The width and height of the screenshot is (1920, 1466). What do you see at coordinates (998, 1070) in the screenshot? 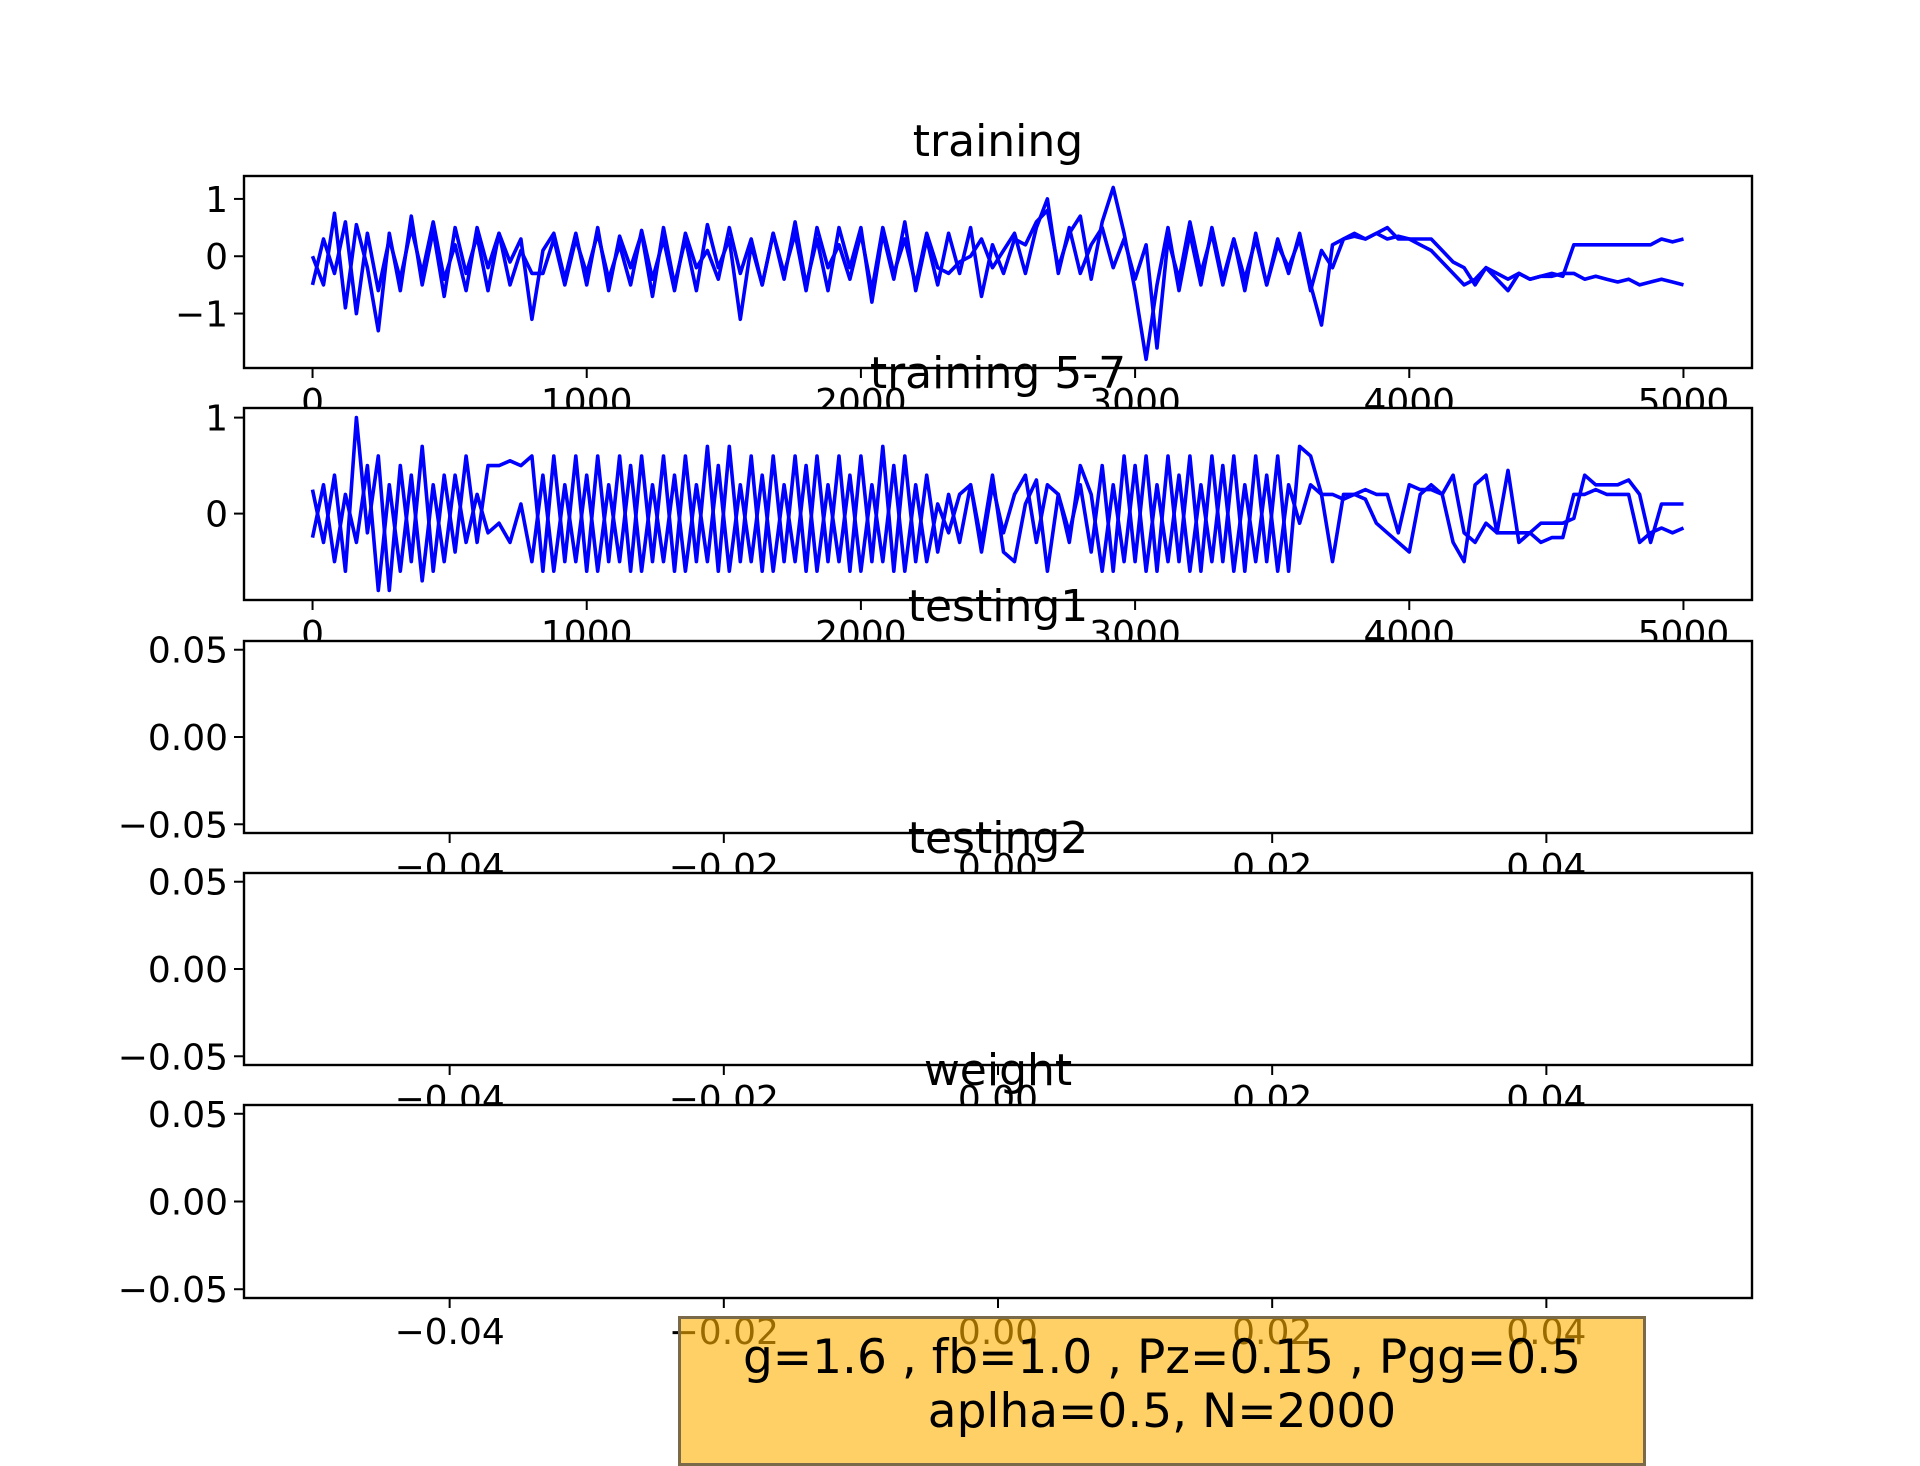
I see `subplot-title: weight` at bounding box center [998, 1070].